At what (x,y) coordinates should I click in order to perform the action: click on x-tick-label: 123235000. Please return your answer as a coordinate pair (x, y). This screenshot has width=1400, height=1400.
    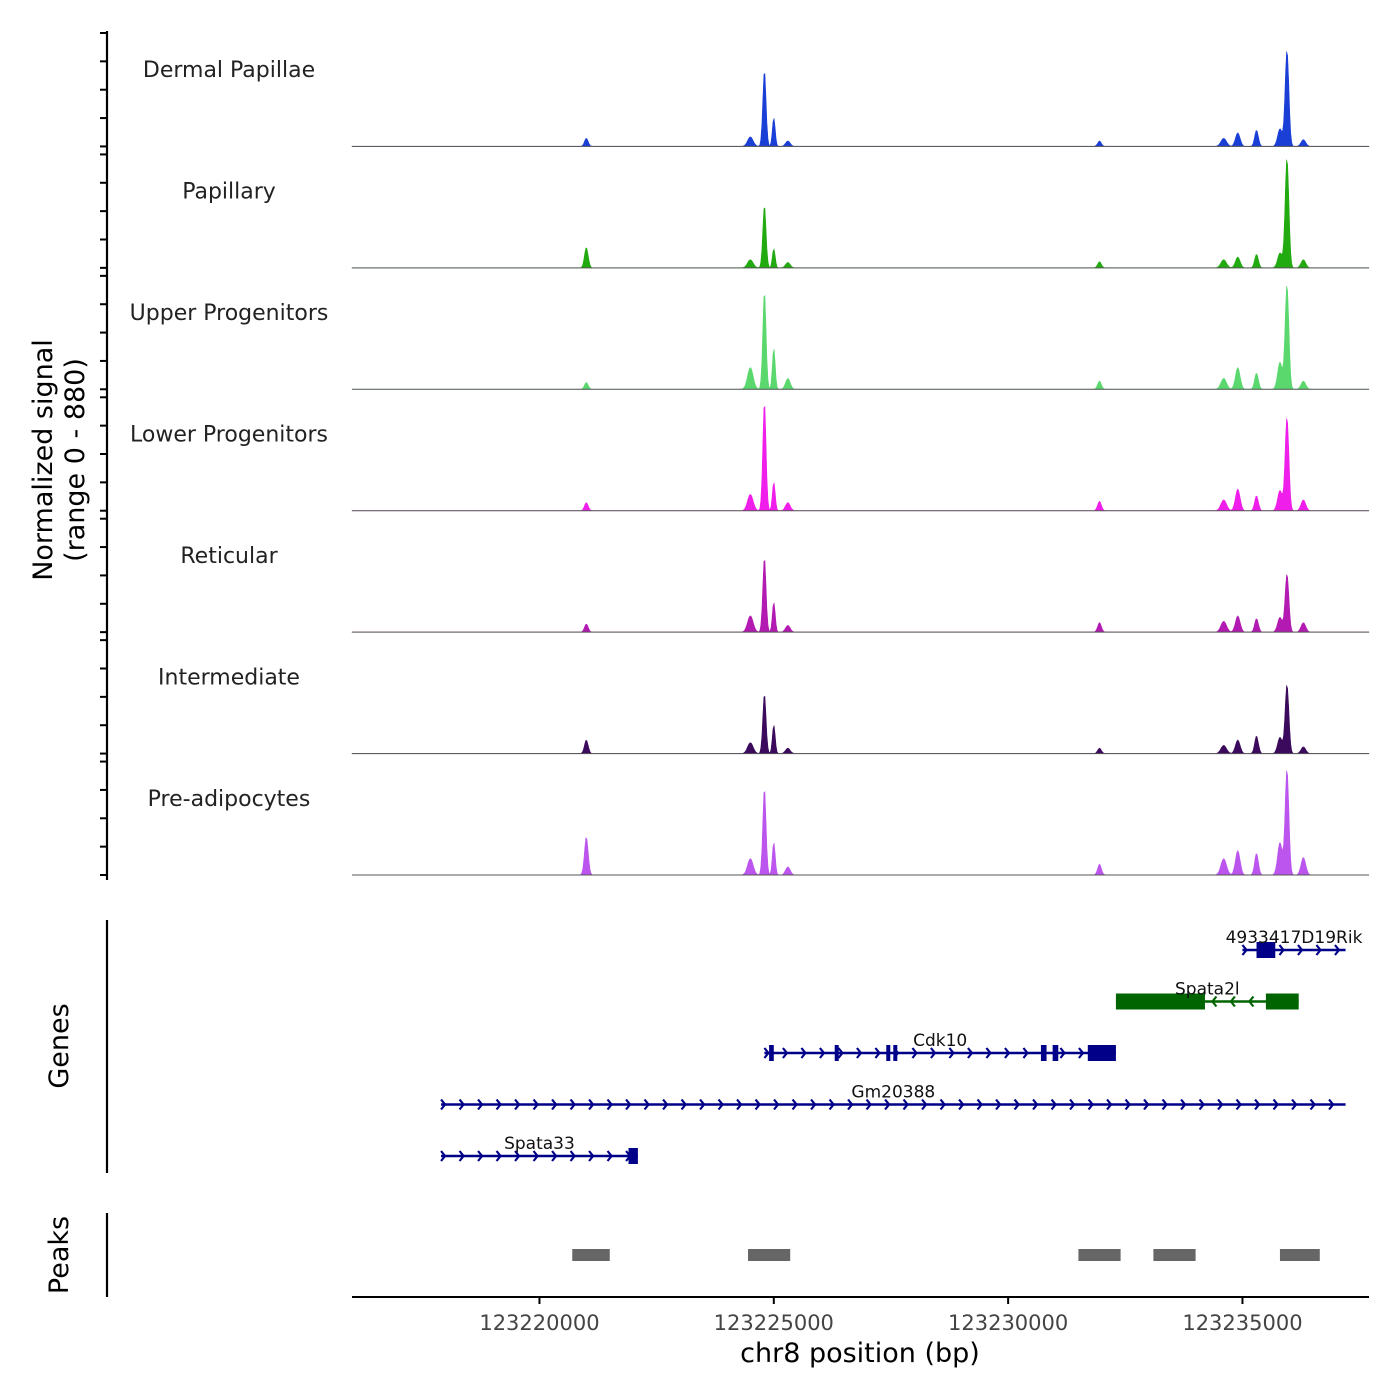
    Looking at the image, I should click on (1242, 1323).